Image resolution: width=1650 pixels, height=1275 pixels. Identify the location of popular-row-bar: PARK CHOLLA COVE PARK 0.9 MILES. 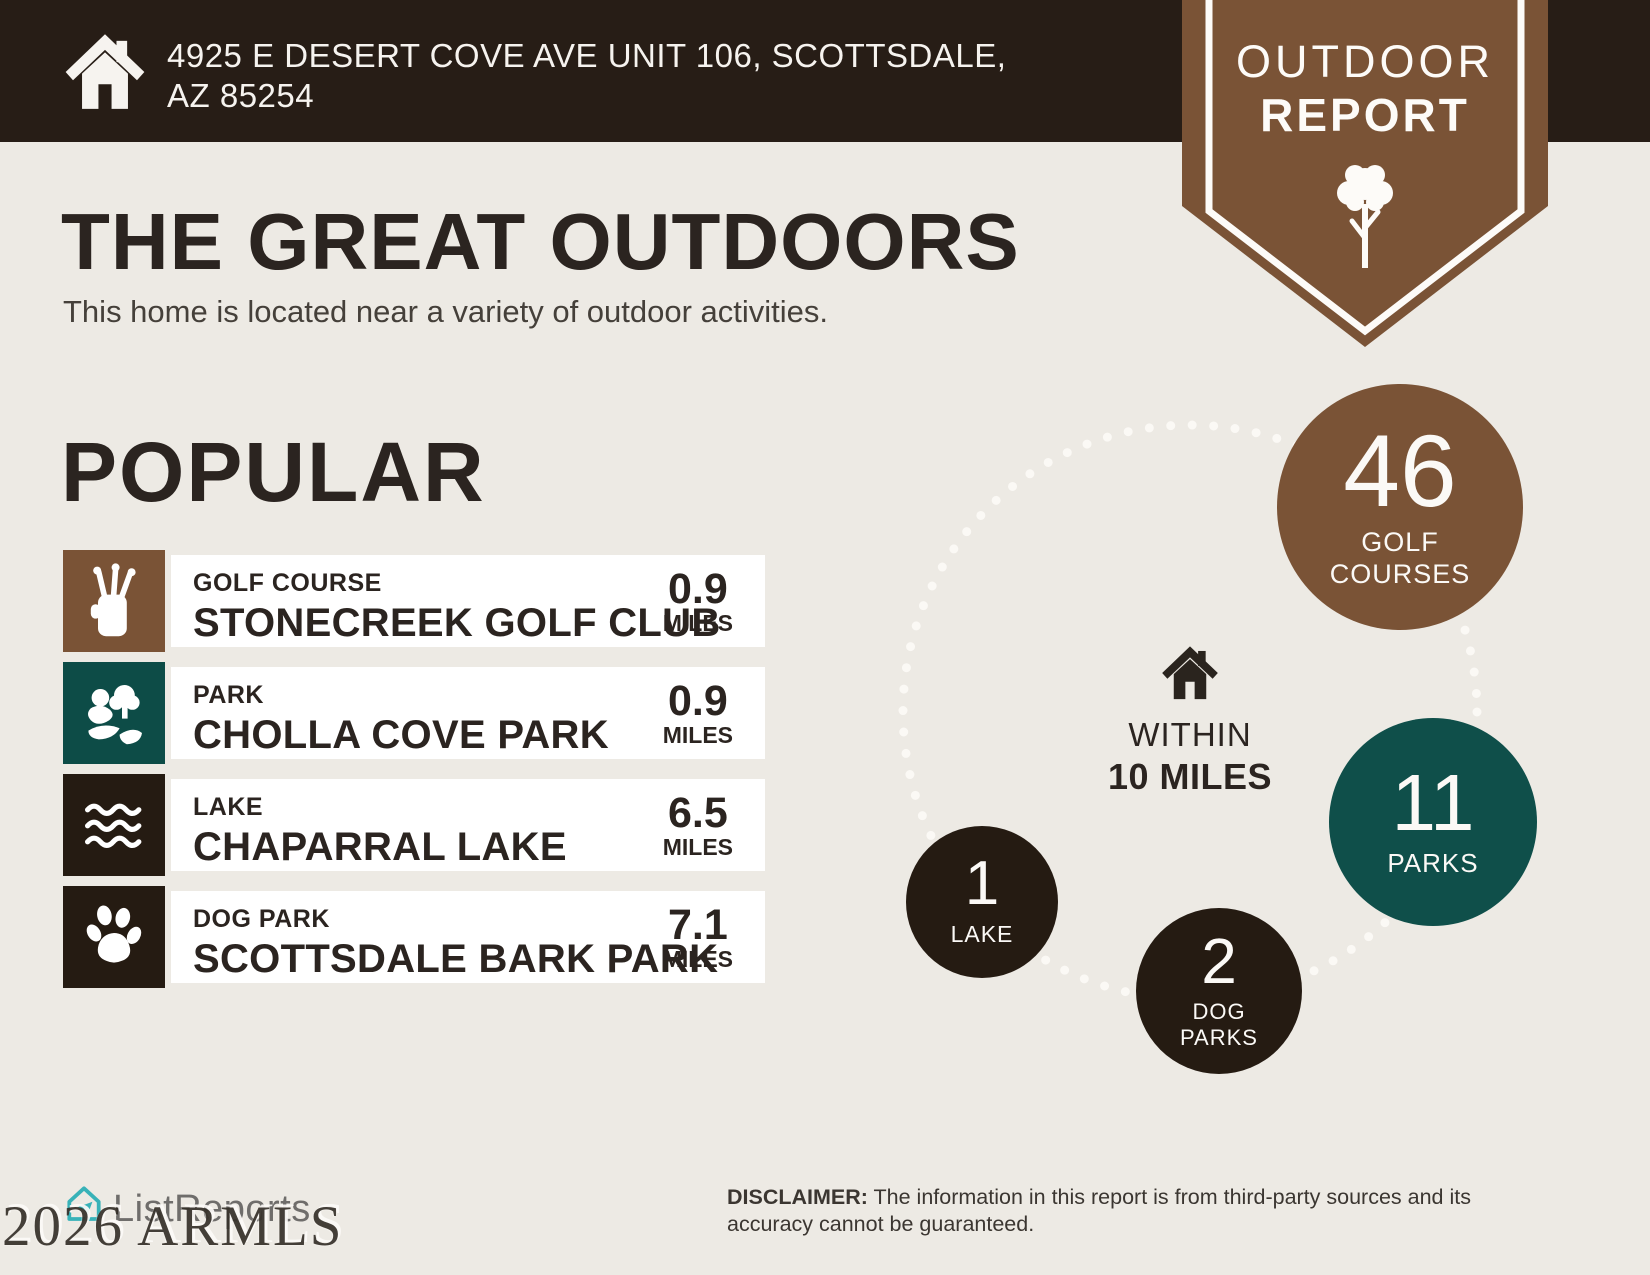
(468, 713).